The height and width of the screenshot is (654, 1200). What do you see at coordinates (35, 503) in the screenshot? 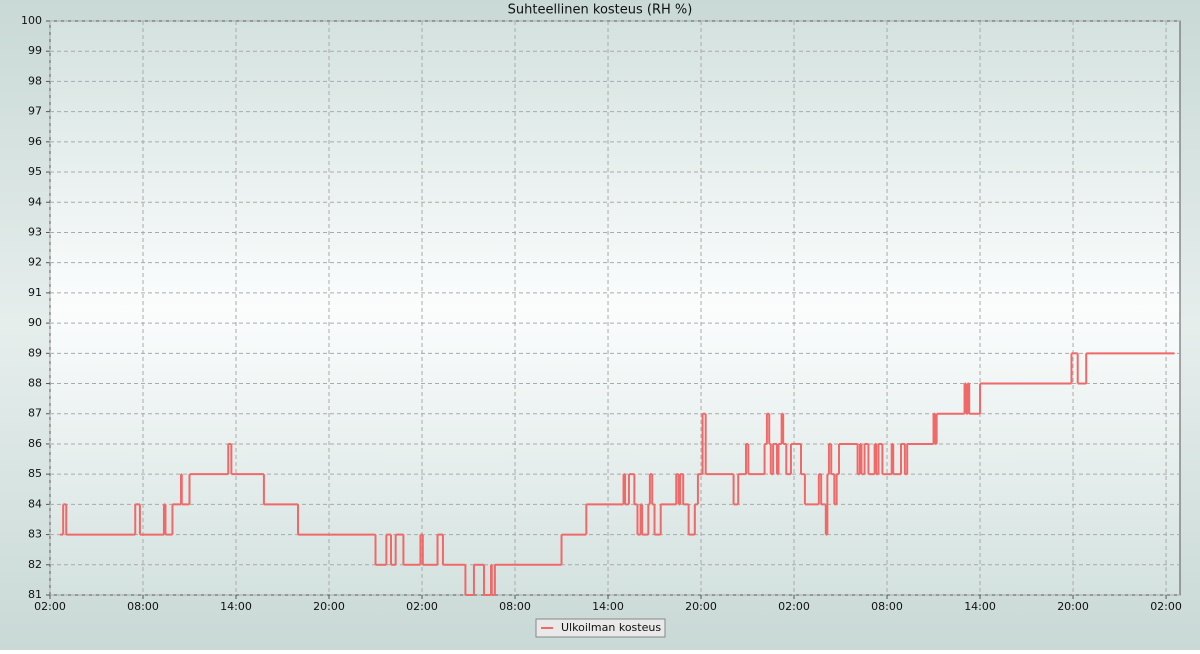
I see `y-tick-label: 84` at bounding box center [35, 503].